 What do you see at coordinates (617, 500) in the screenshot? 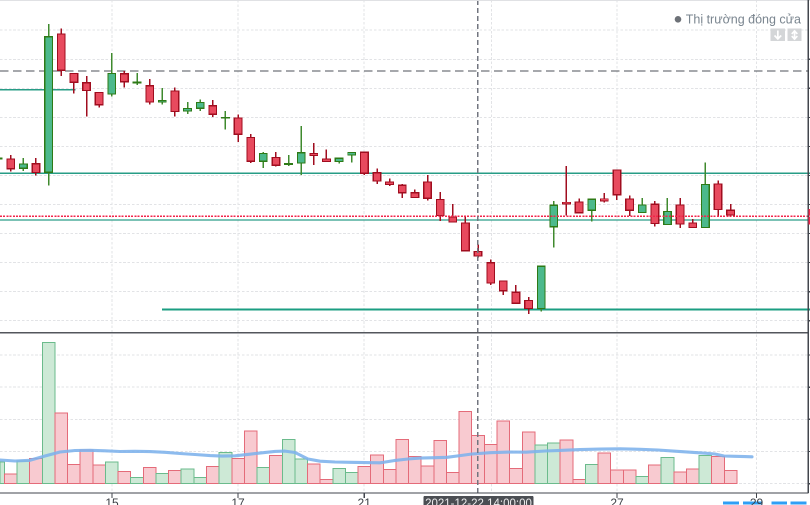
I see `svg-text: 27` at bounding box center [617, 500].